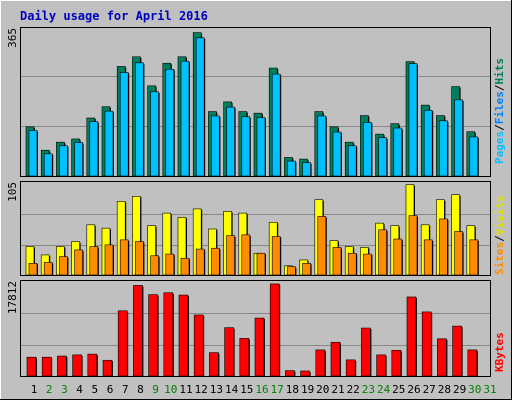 The width and height of the screenshot is (512, 400). Describe the element at coordinates (216, 389) in the screenshot. I see `x-tick-label: 13` at that location.